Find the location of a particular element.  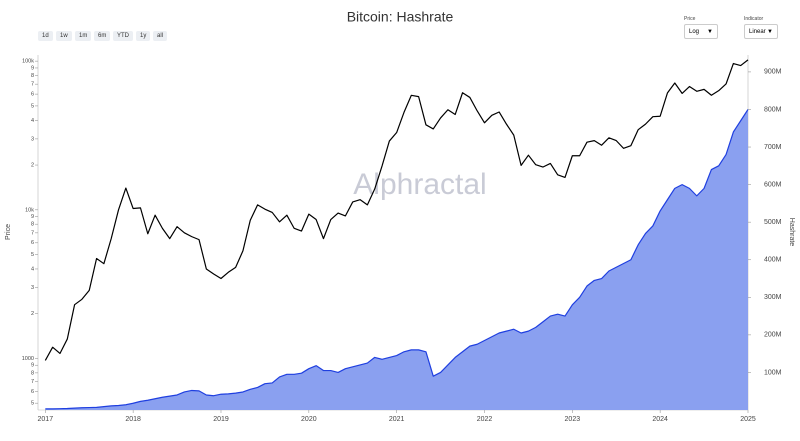

watermark: Alphractal is located at coordinates (419, 184).